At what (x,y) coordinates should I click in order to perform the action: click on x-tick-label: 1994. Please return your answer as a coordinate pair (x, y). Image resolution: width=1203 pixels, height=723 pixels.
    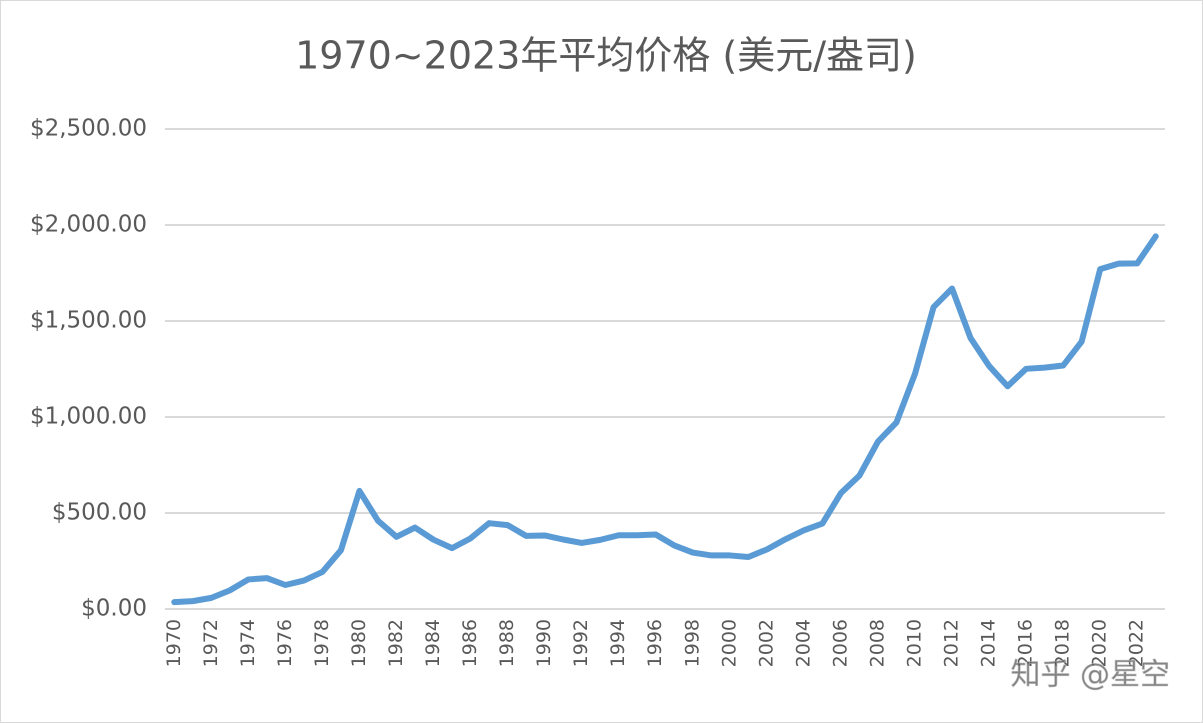
    Looking at the image, I should click on (618, 643).